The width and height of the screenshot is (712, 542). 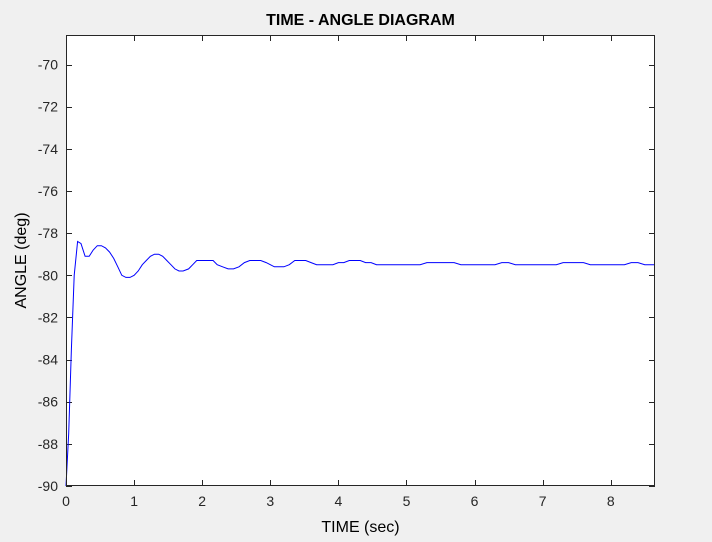 I want to click on x-tick-label: 0, so click(x=66, y=501).